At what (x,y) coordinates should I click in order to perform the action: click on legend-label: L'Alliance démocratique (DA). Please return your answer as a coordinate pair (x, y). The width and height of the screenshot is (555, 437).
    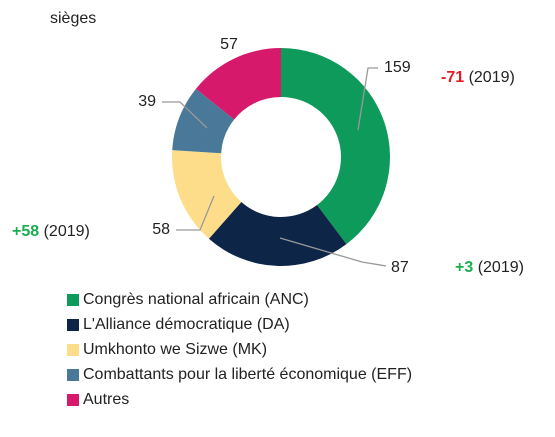
    Looking at the image, I should click on (186, 324).